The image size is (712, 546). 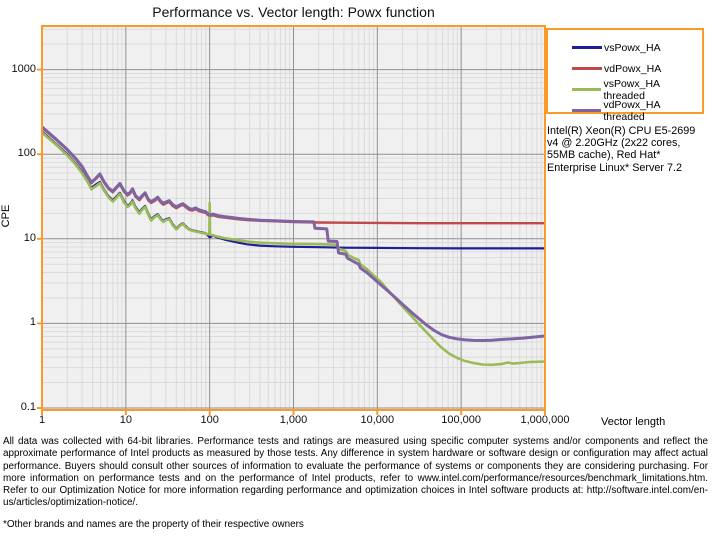 I want to click on legend-item: vdPowx_HA, so click(x=637, y=68).